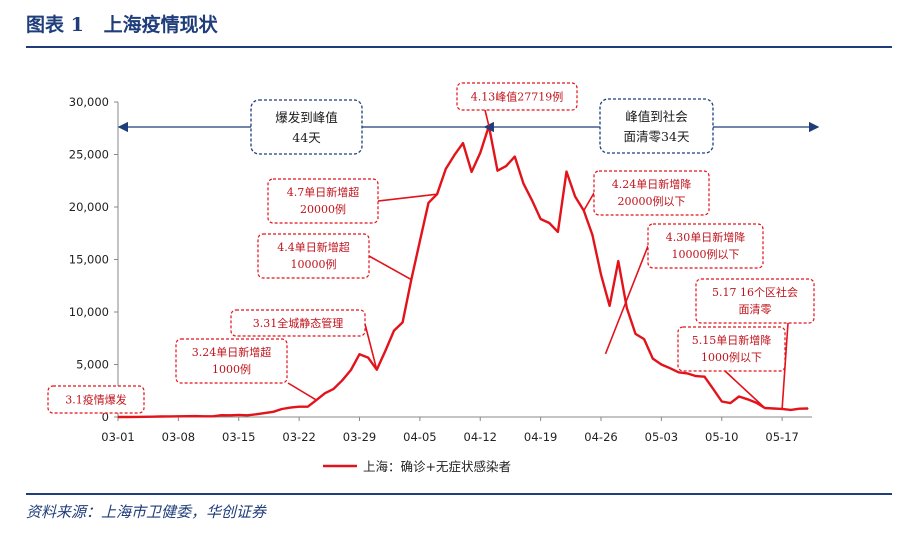  What do you see at coordinates (706, 254) in the screenshot?
I see `annotation-label: 10000例以下` at bounding box center [706, 254].